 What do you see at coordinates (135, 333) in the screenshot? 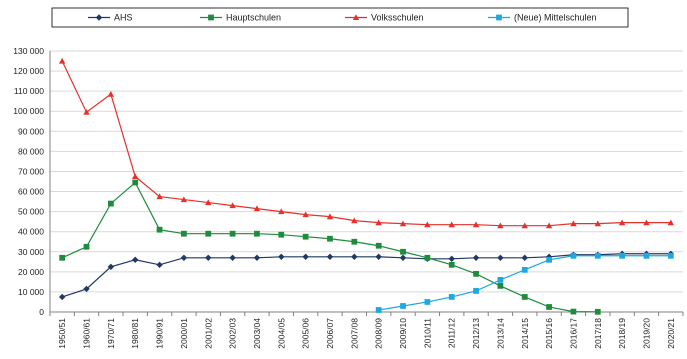
I see `x-tick-label: 1980/81` at bounding box center [135, 333].